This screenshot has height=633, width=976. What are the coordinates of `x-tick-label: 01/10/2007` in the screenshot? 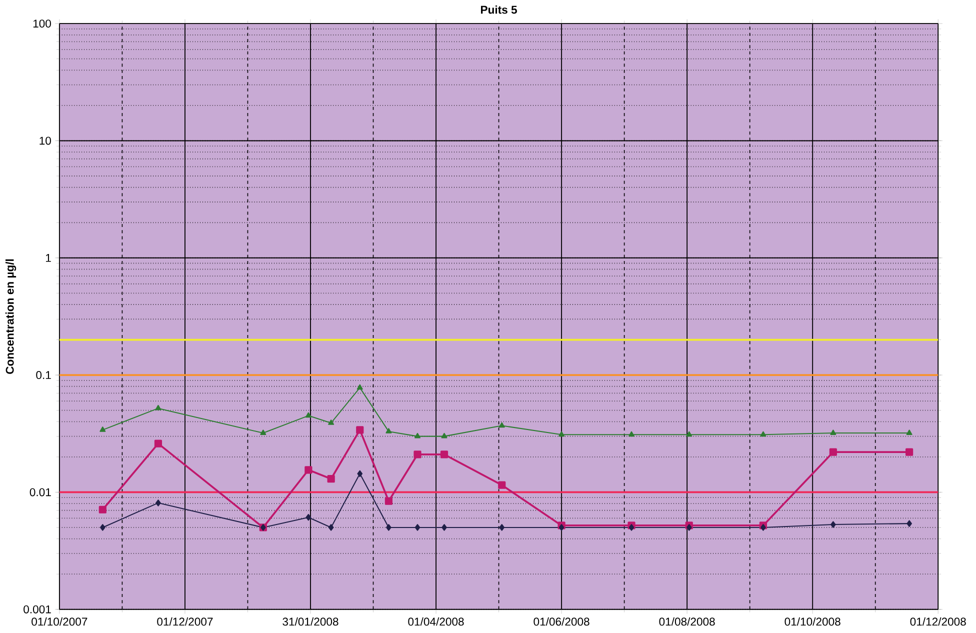 It's located at (60, 621).